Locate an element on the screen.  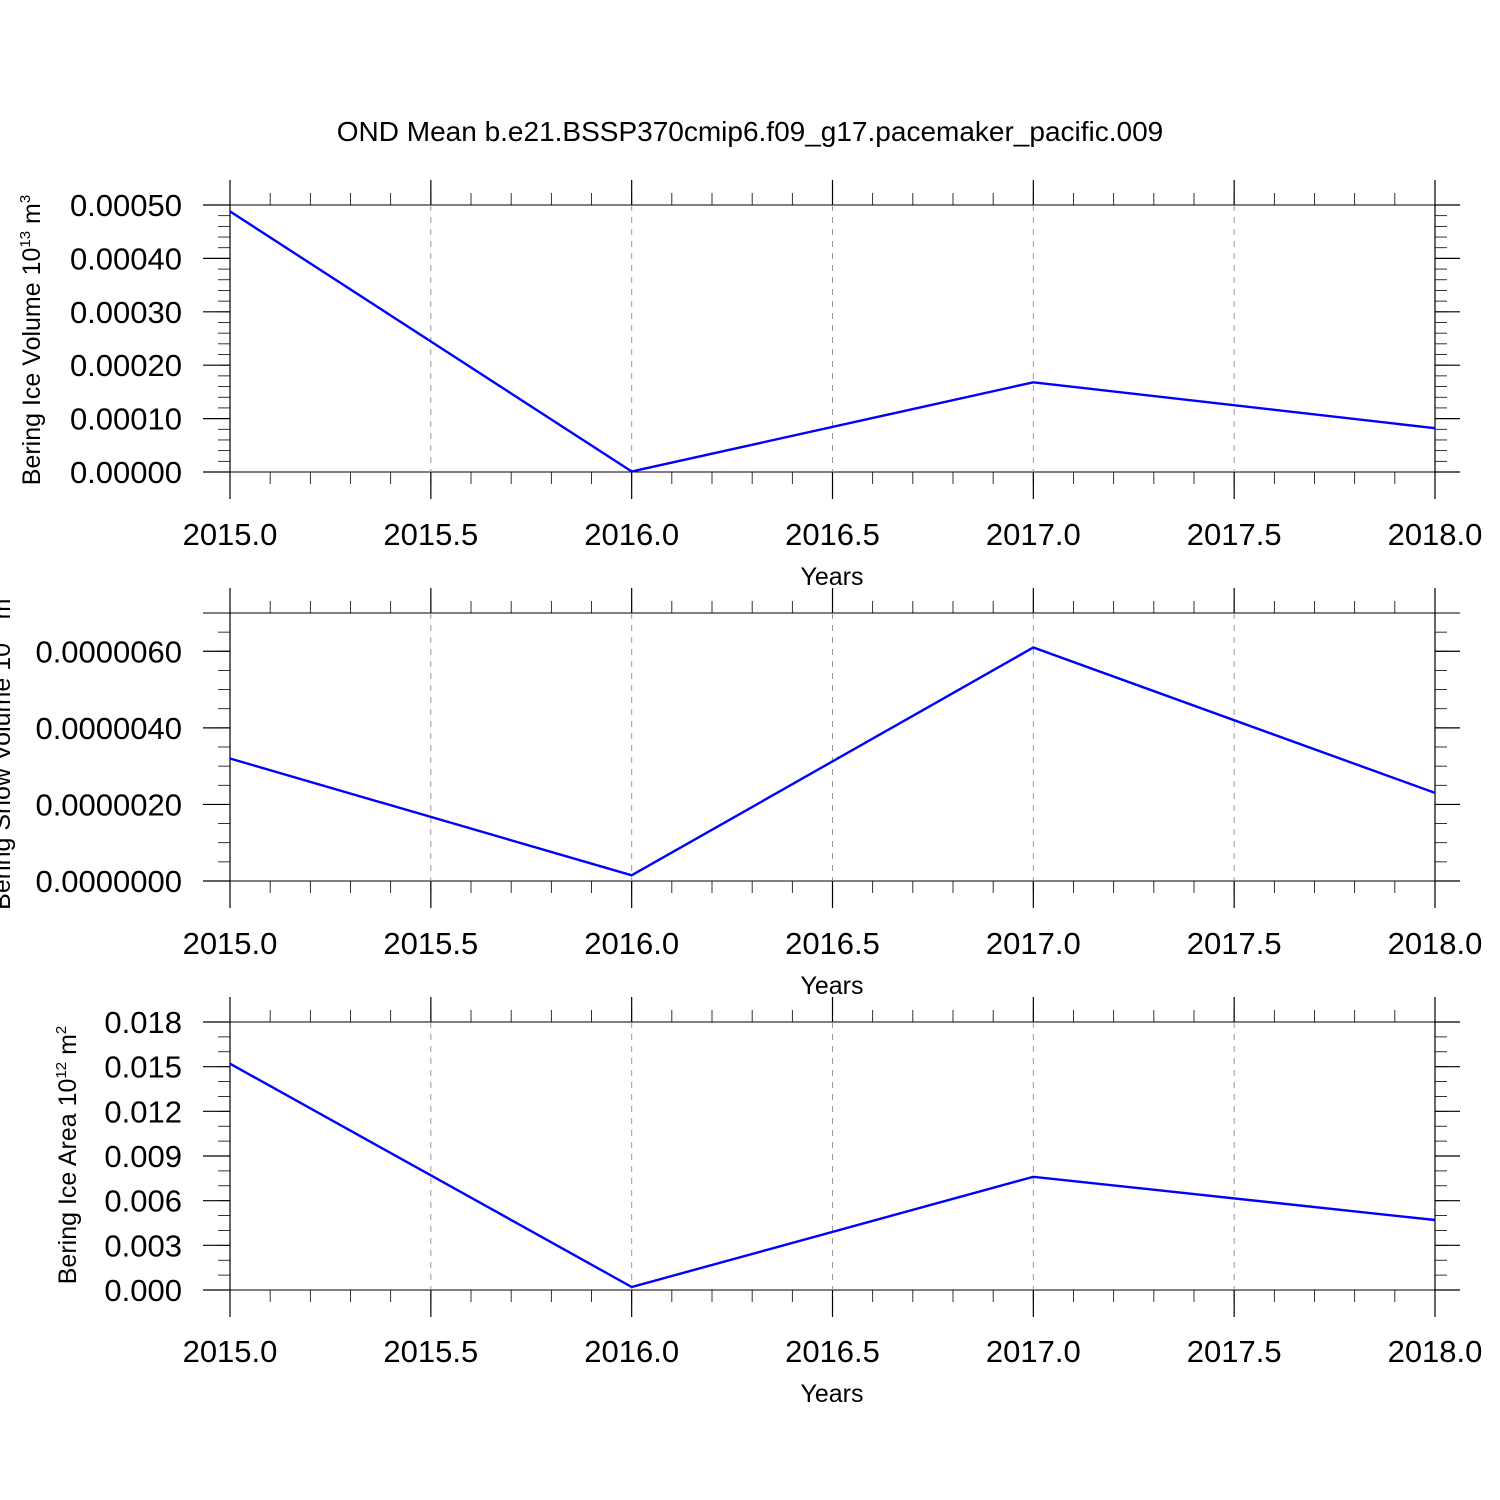
y-tick-label: 0.0000020 is located at coordinates (108, 804).